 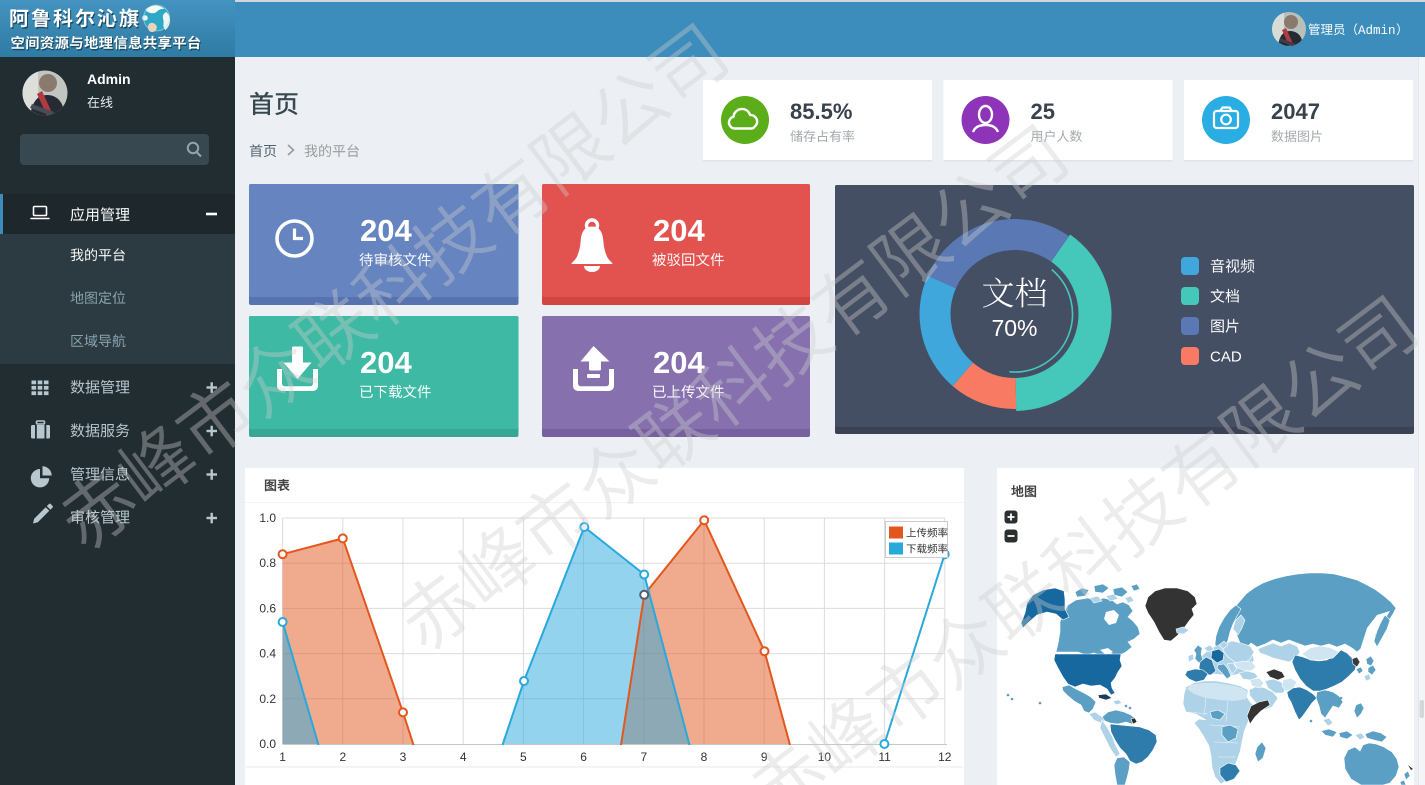 I want to click on svg-text: 85.5%, so click(x=821, y=111).